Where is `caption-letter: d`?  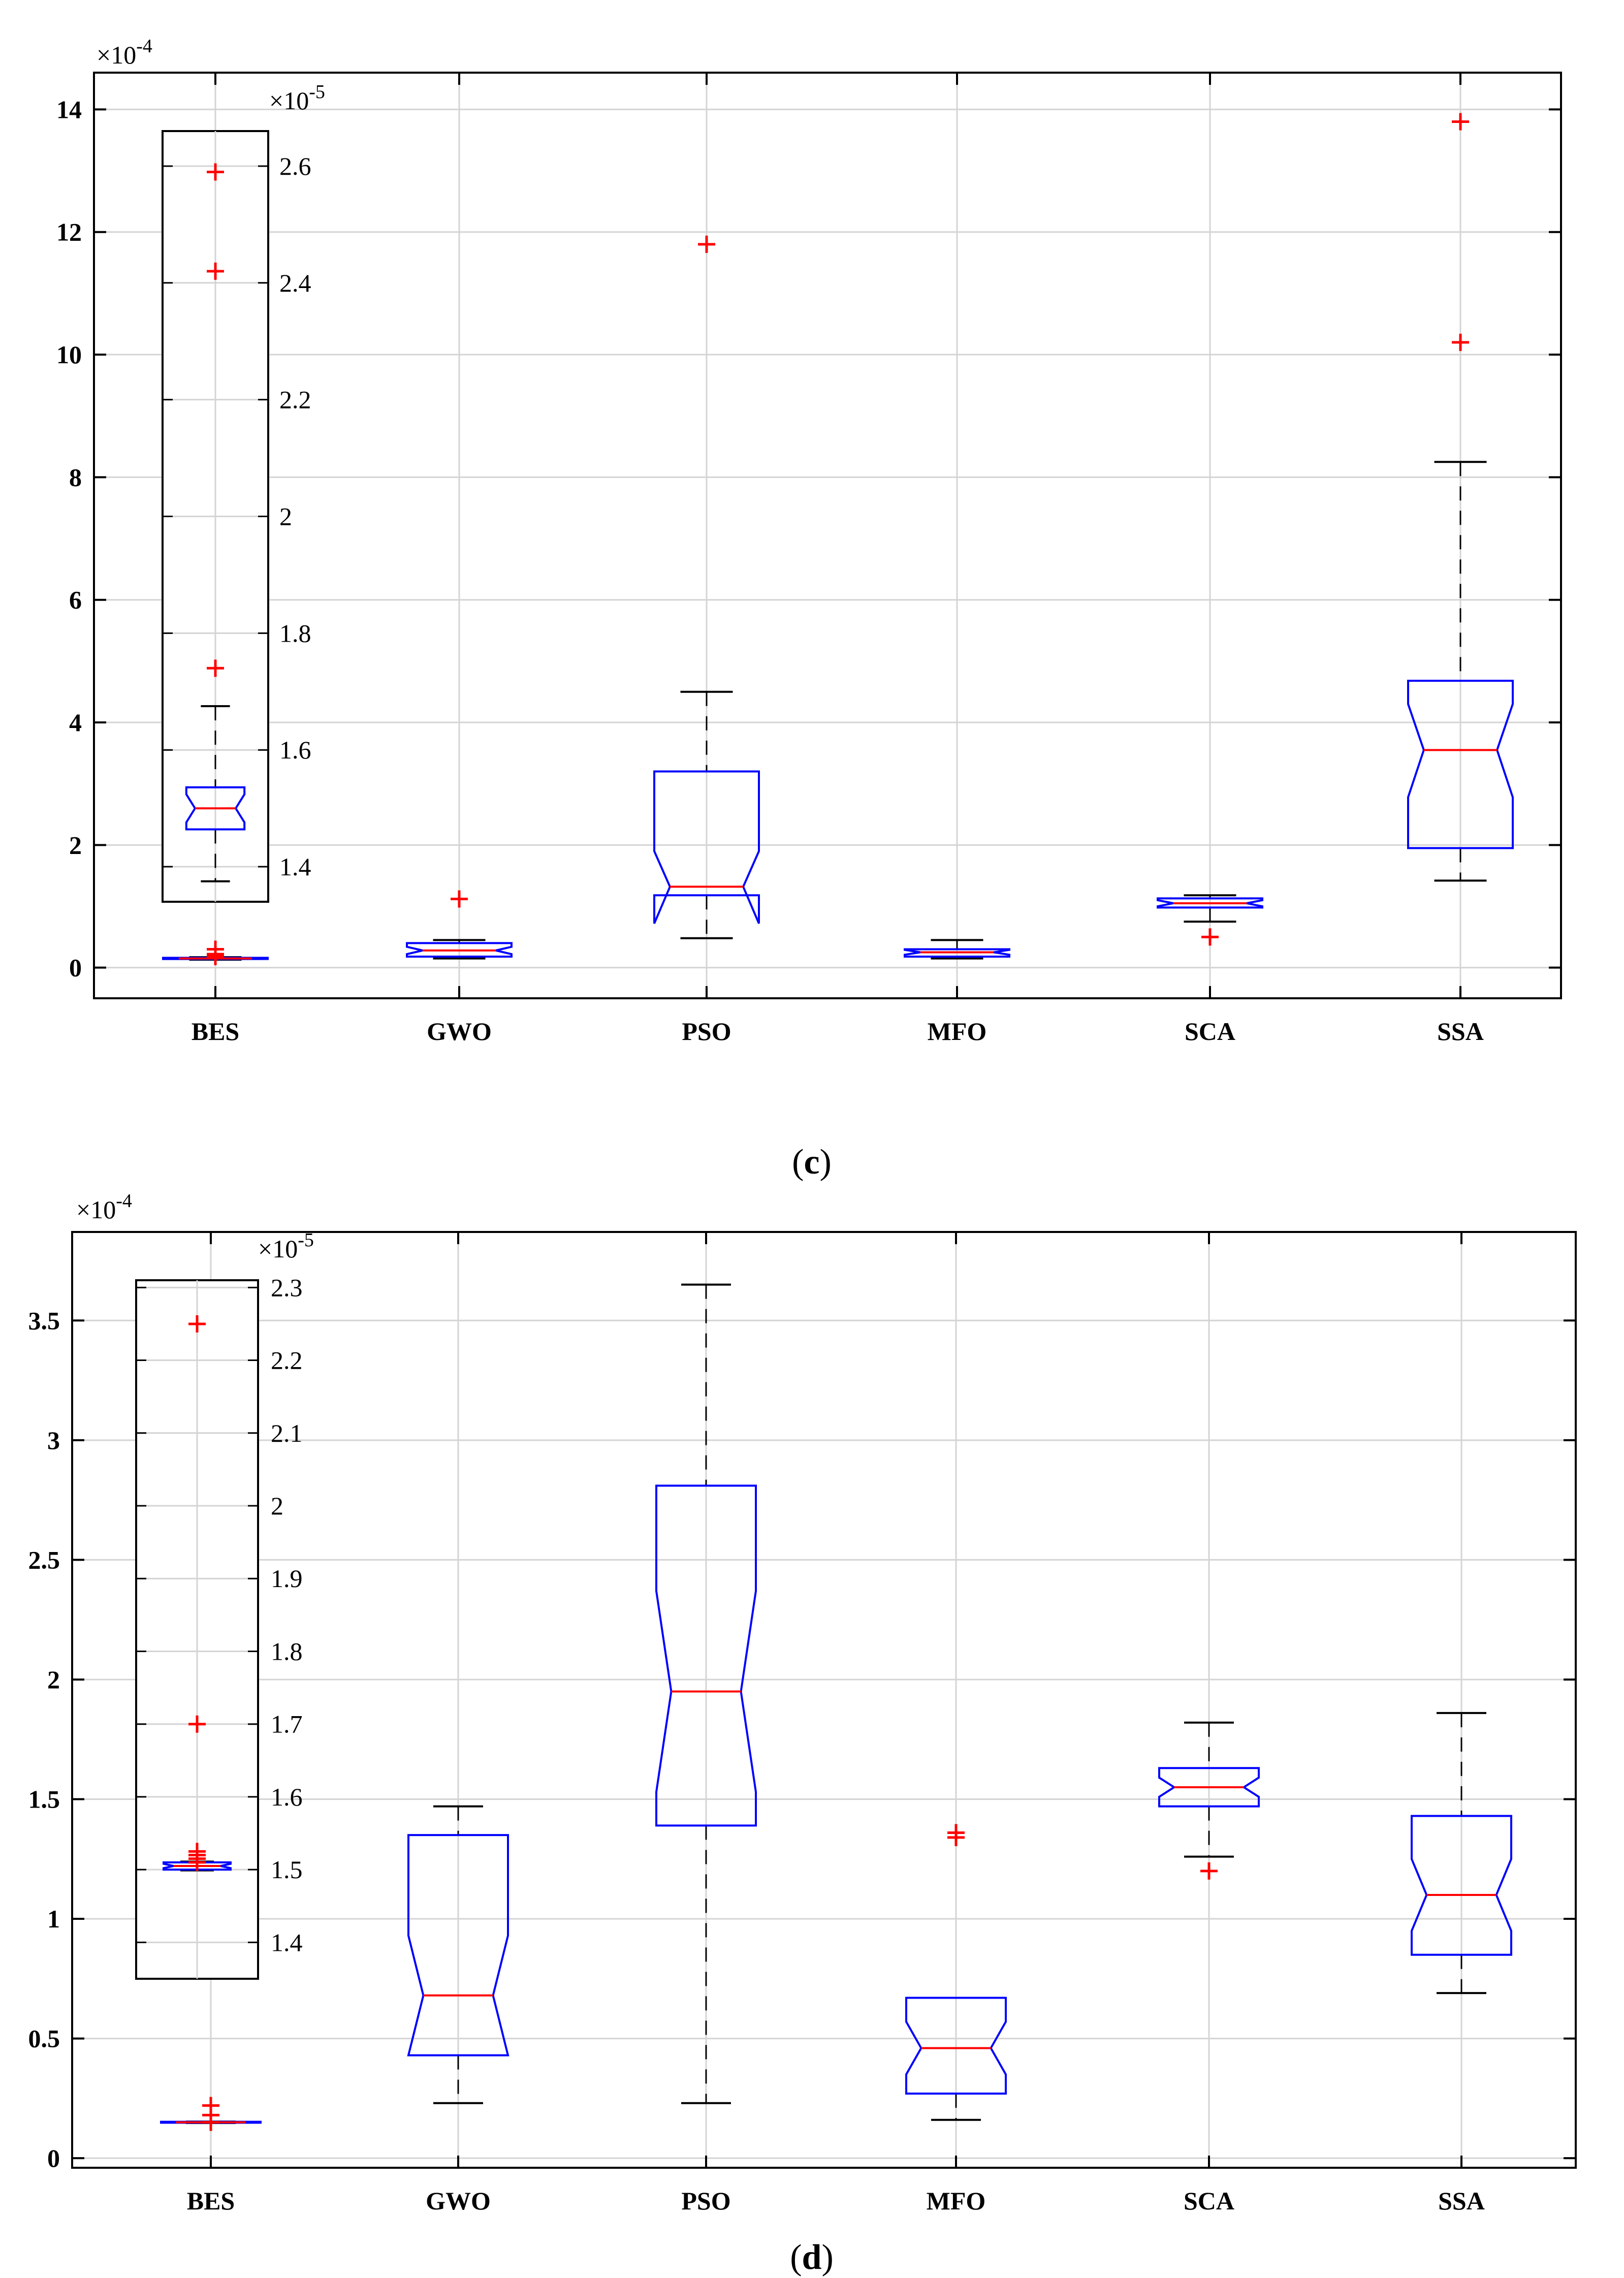 caption-letter: d is located at coordinates (812, 2257).